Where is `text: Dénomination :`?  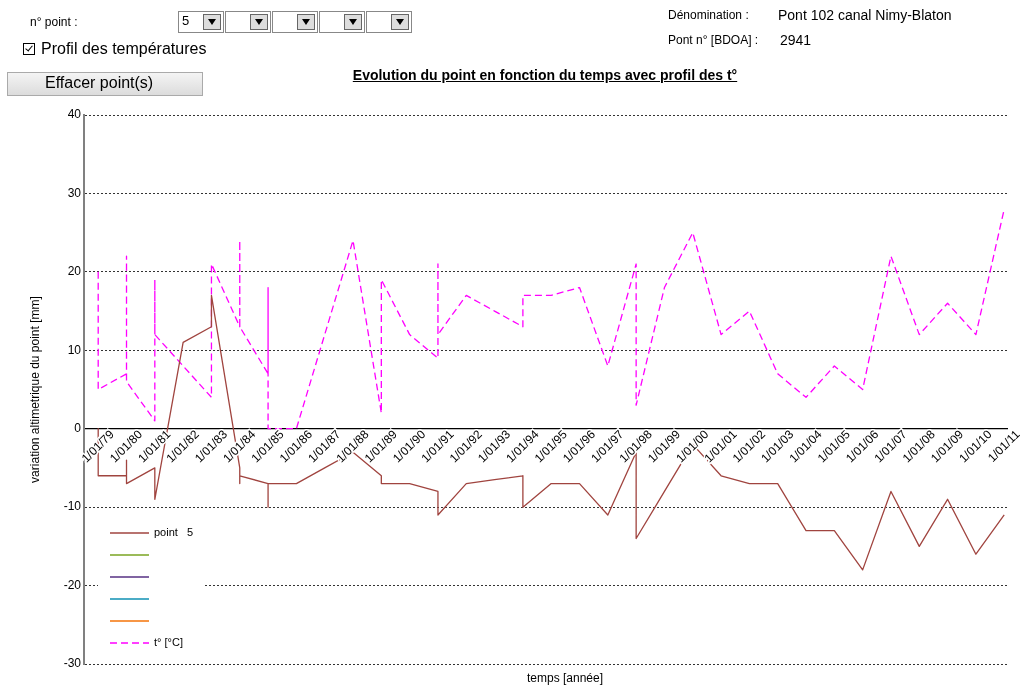 text: Dénomination : is located at coordinates (708, 15).